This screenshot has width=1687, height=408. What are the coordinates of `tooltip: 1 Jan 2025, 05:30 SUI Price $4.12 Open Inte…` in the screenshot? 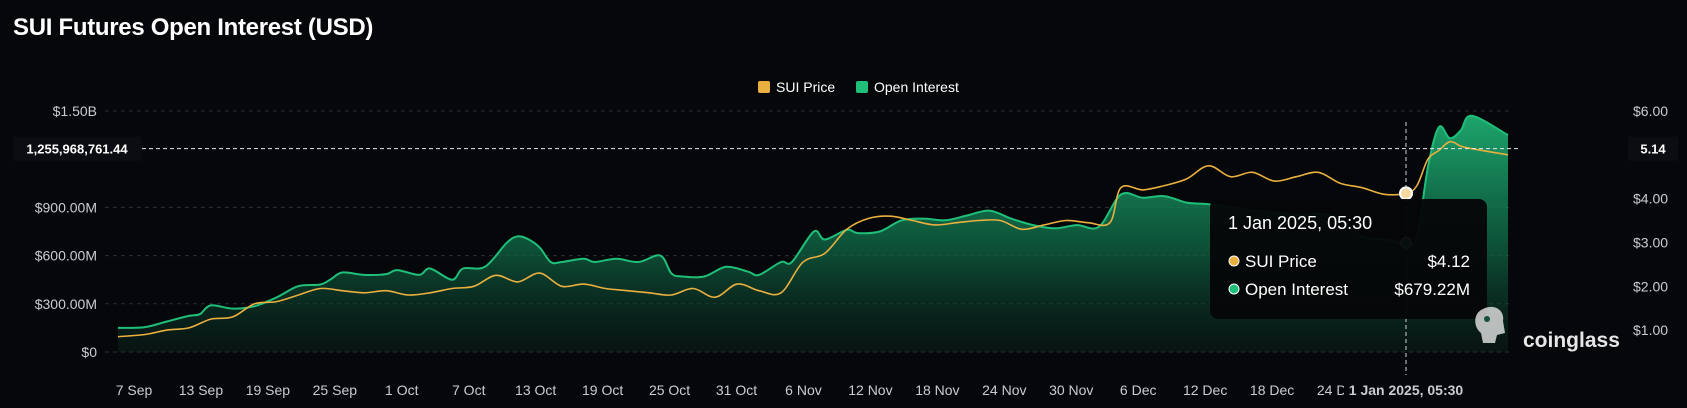 It's located at (1348, 259).